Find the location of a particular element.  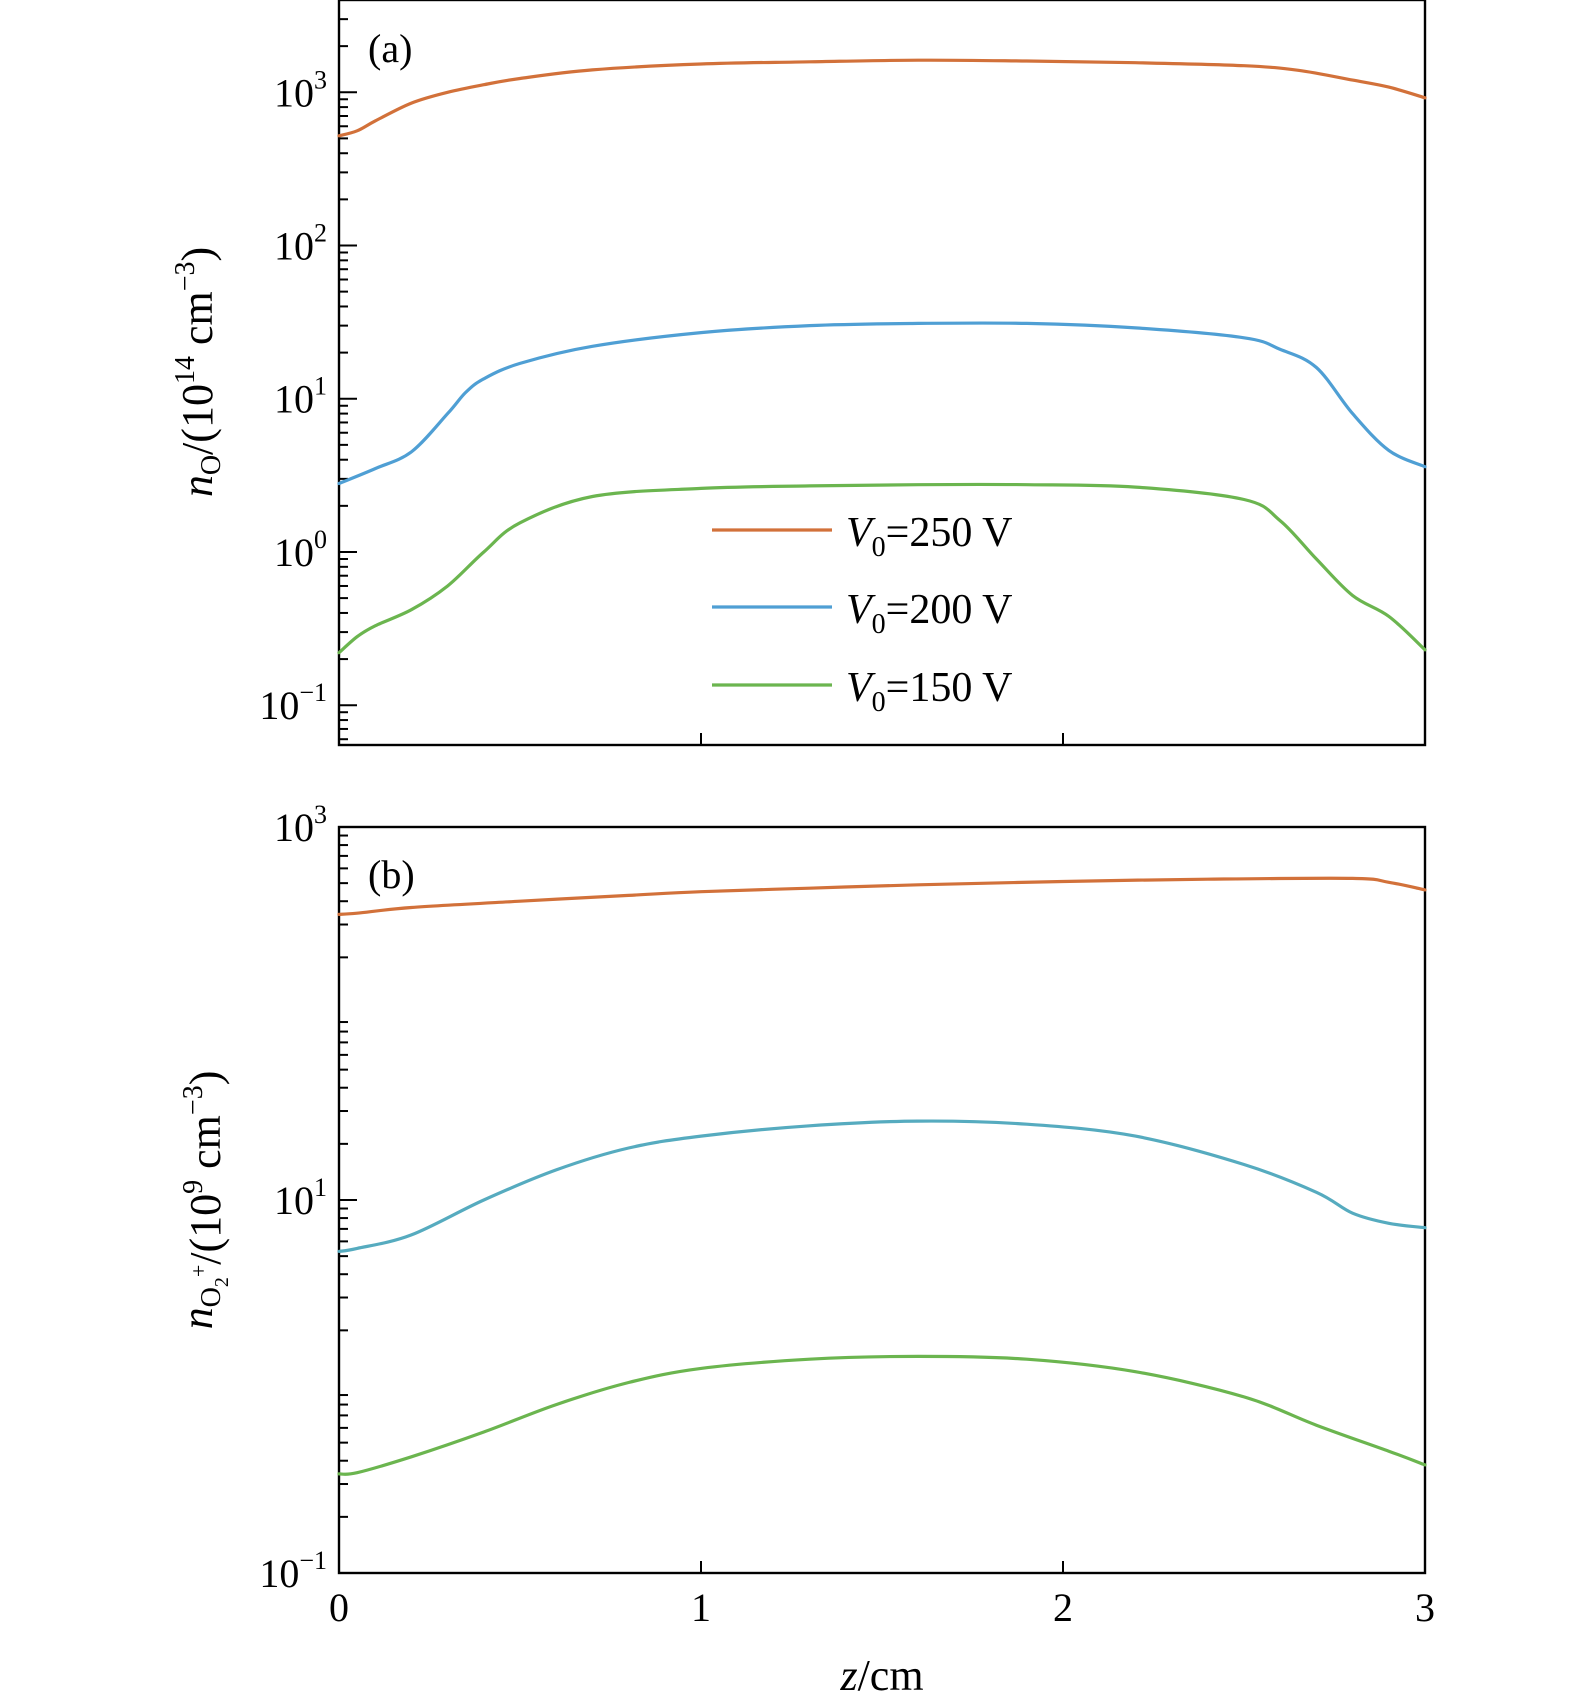

x-tick-label: 3 is located at coordinates (1425, 1607).